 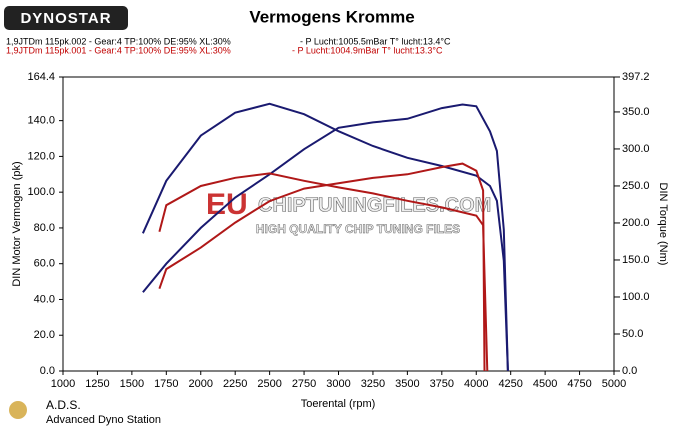 What do you see at coordinates (632, 334) in the screenshot?
I see `y2-tick-label: 50.0` at bounding box center [632, 334].